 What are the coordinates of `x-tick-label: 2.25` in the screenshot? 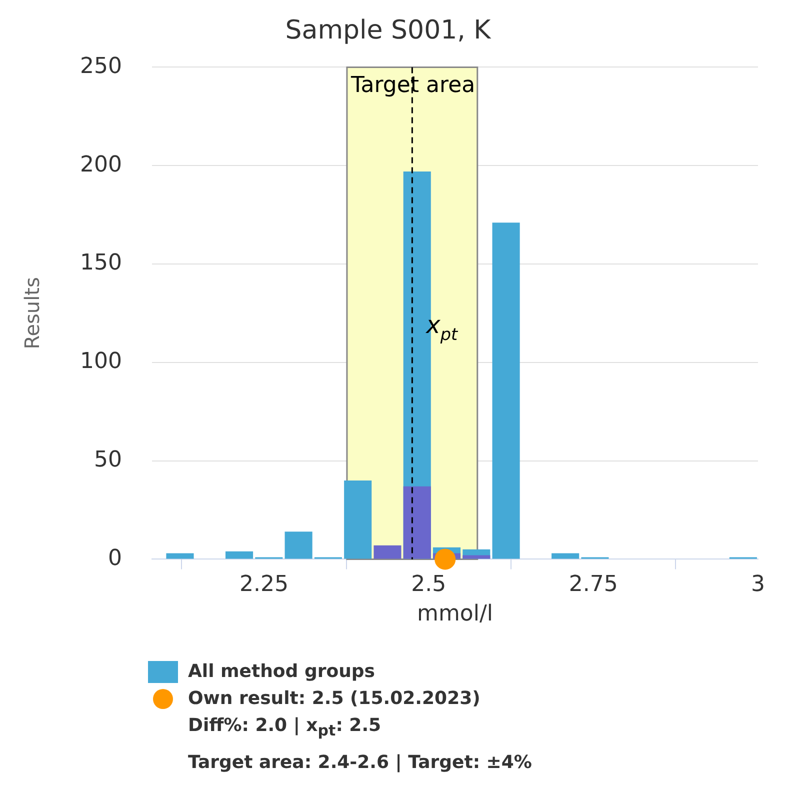 It's located at (263, 585).